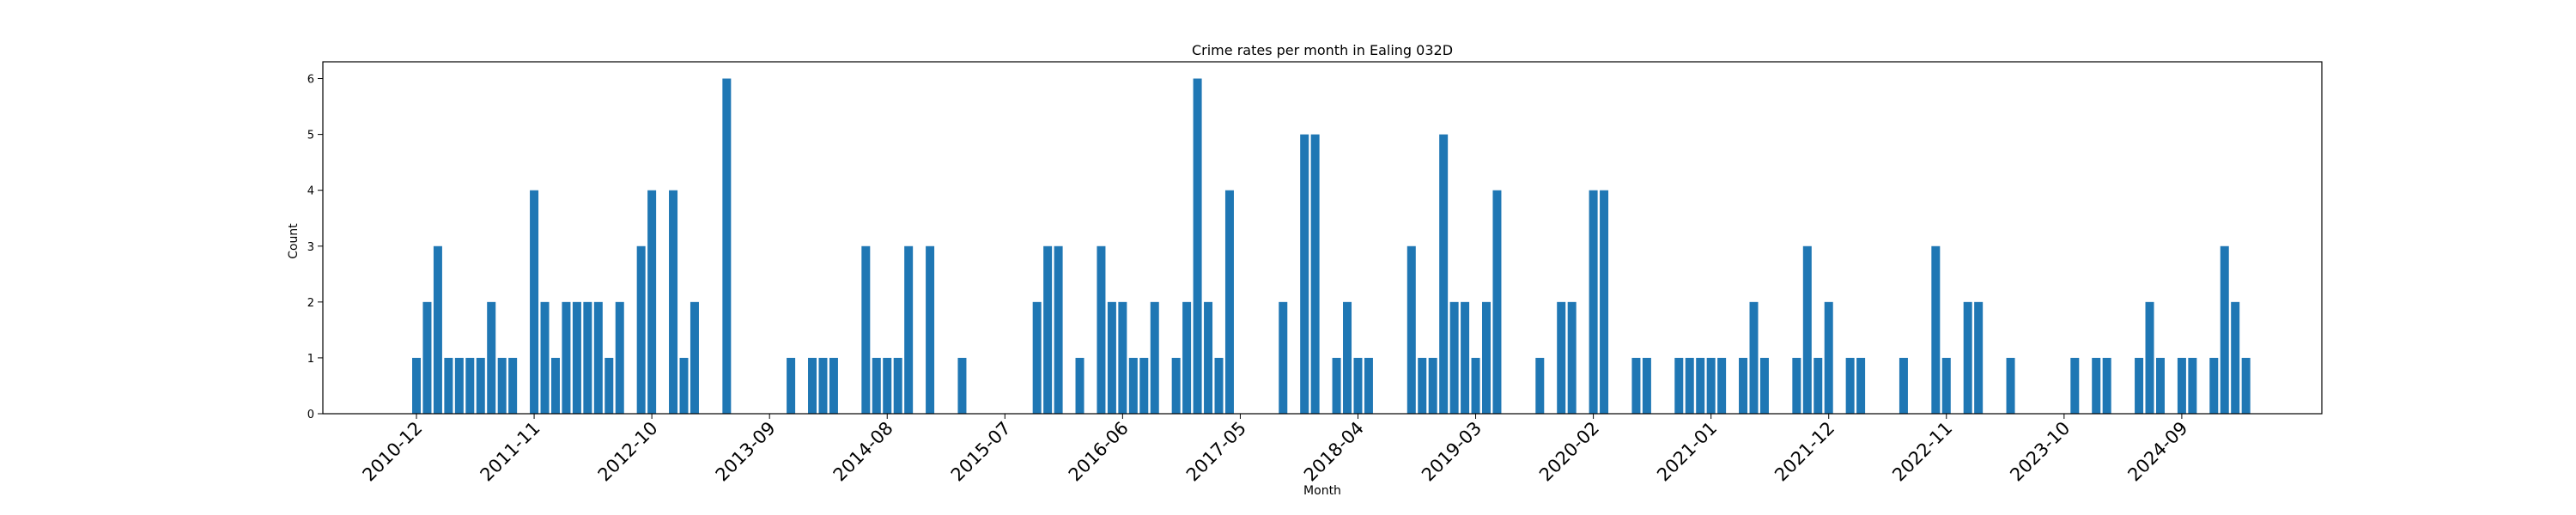  Describe the element at coordinates (1569, 452) in the screenshot. I see `x-tick-label-2020-02: 2020-02` at that location.